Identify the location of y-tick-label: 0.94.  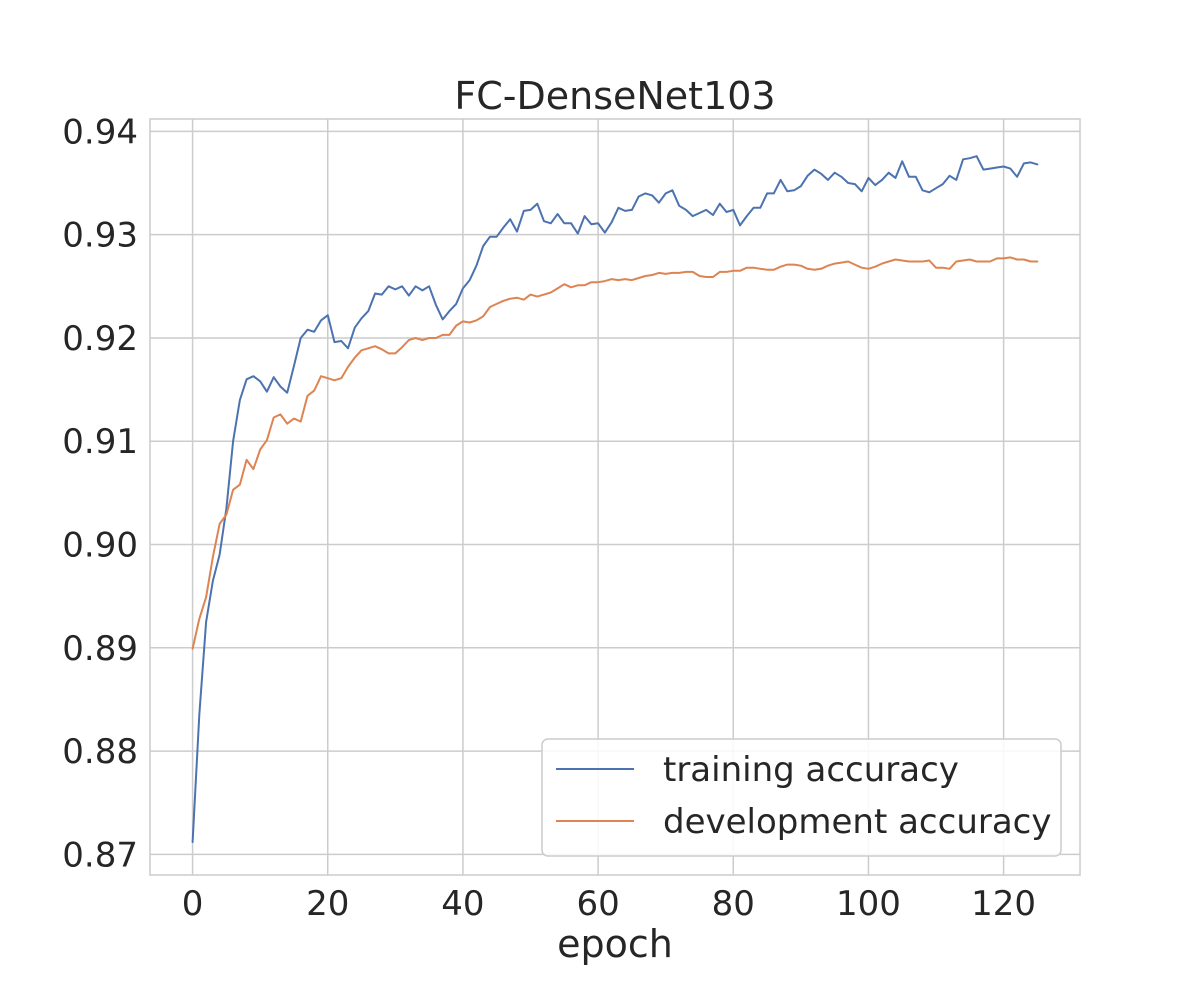
(100, 132).